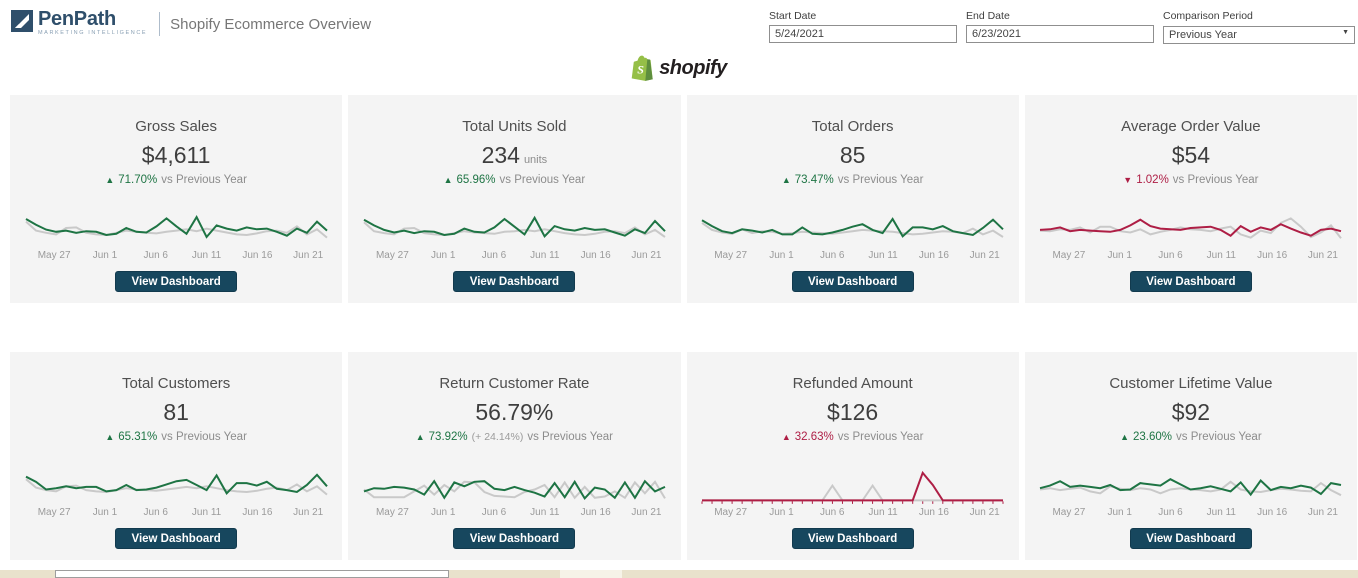 This screenshot has width=1358, height=578. I want to click on kpi-delta: ▲ 71.70% vs Previous Year, so click(176, 180).